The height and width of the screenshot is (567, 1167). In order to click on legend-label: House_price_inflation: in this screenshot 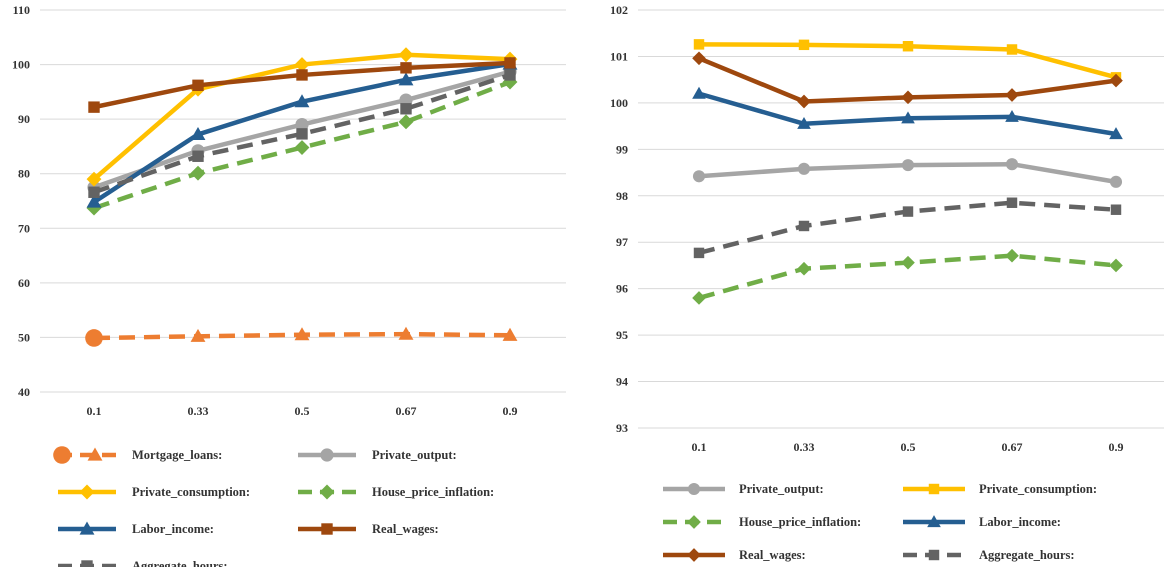, I will do `click(800, 522)`.